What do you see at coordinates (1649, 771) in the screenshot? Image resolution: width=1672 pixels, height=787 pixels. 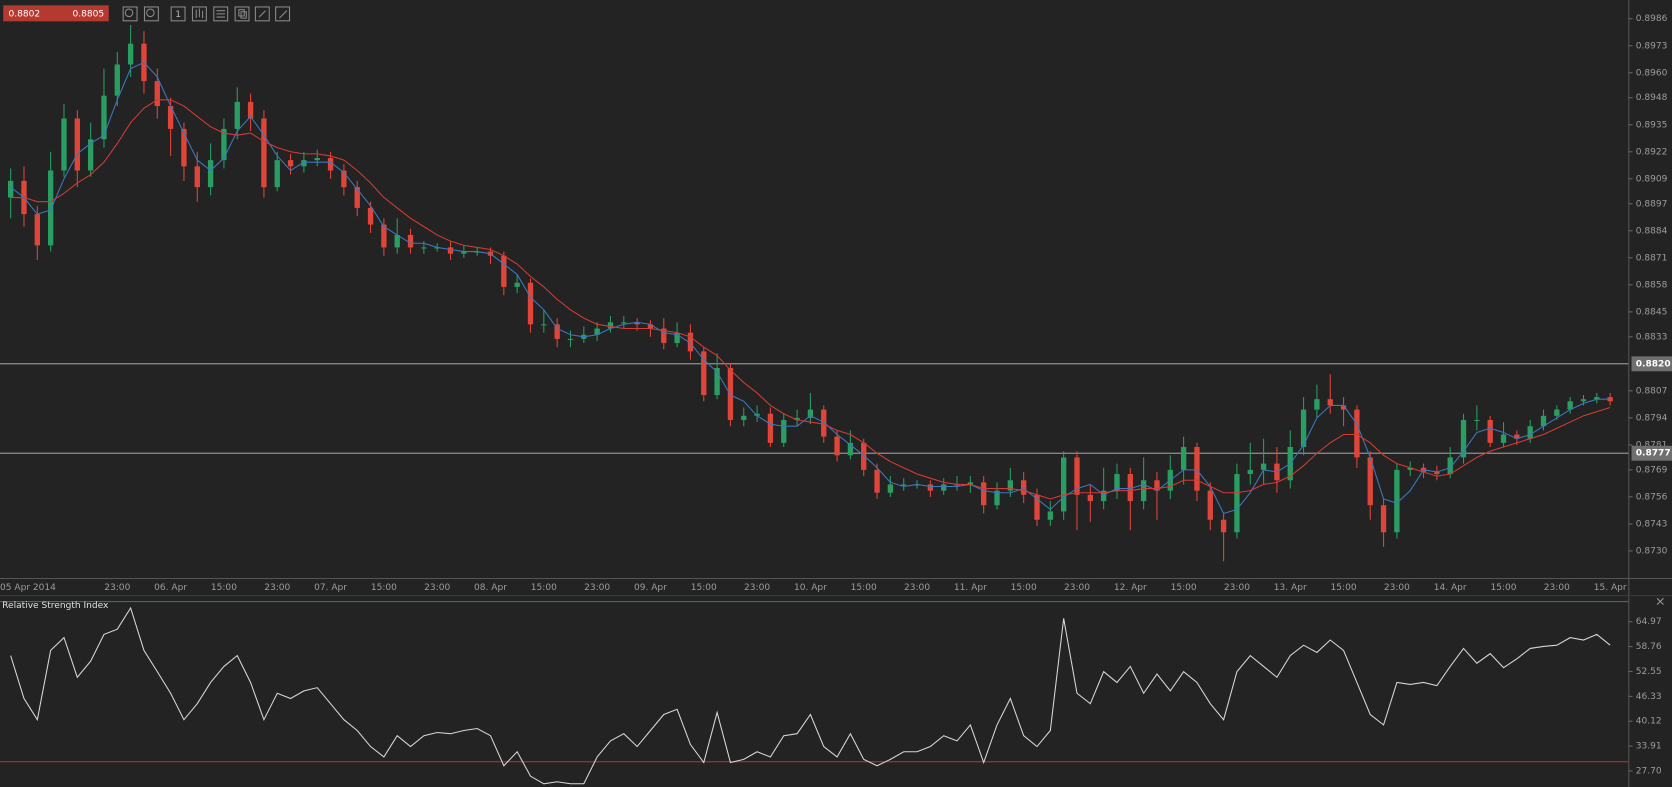 I see `y-tick-label: 27.70` at bounding box center [1649, 771].